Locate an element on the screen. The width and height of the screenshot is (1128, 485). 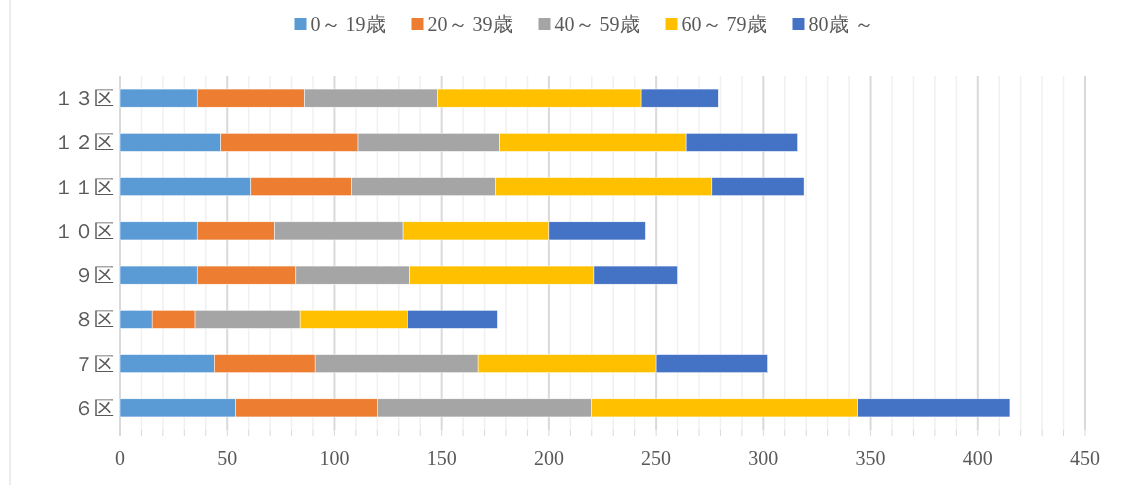
legend-label: 40～ 59歳 is located at coordinates (597, 24).